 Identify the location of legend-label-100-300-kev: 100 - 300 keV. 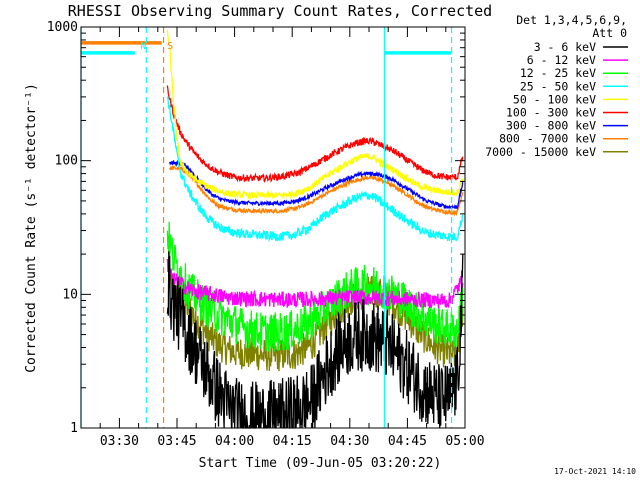
(551, 113).